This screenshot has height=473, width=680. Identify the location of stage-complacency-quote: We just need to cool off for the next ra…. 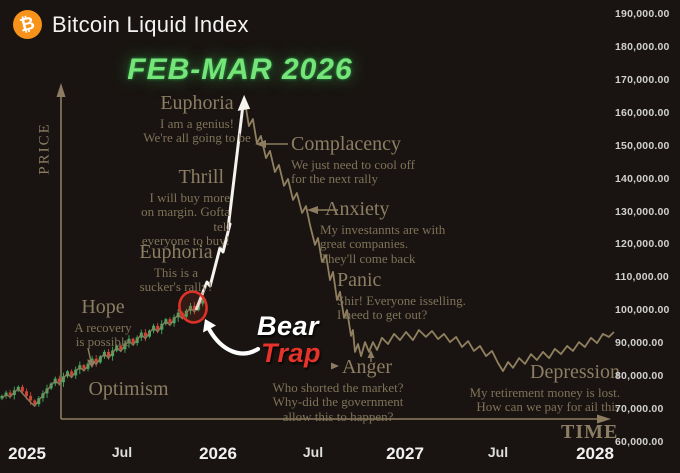
(353, 172).